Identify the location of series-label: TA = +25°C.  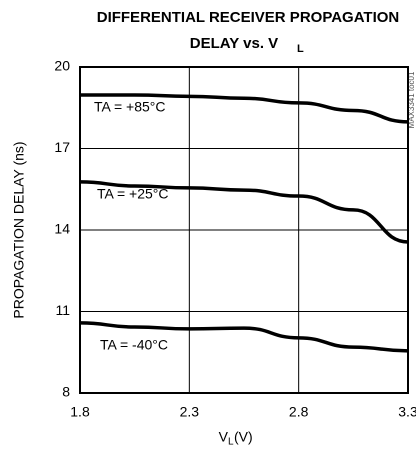
(133, 194).